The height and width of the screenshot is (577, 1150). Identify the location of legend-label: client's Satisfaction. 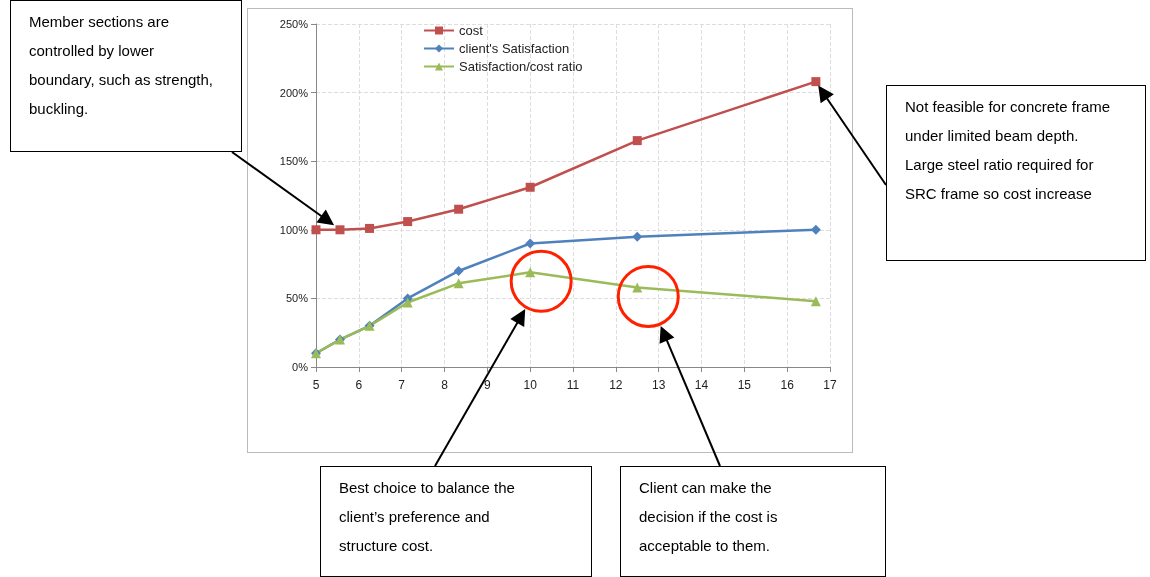
(514, 48).